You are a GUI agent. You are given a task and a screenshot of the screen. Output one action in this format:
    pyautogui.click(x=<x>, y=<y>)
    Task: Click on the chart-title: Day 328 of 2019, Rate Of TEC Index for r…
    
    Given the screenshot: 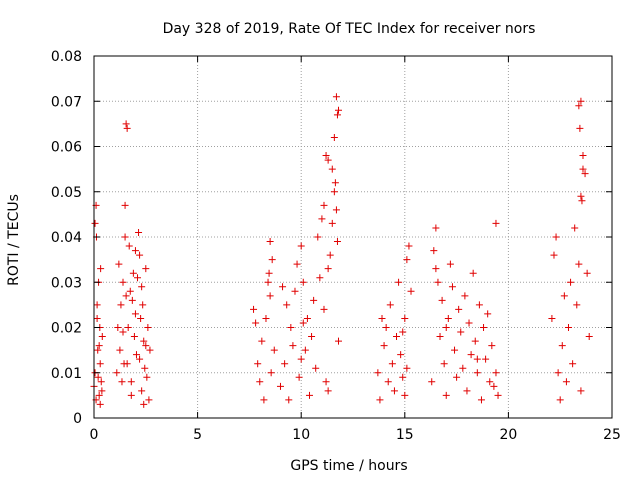 What is the action you would take?
    pyautogui.click(x=349, y=29)
    